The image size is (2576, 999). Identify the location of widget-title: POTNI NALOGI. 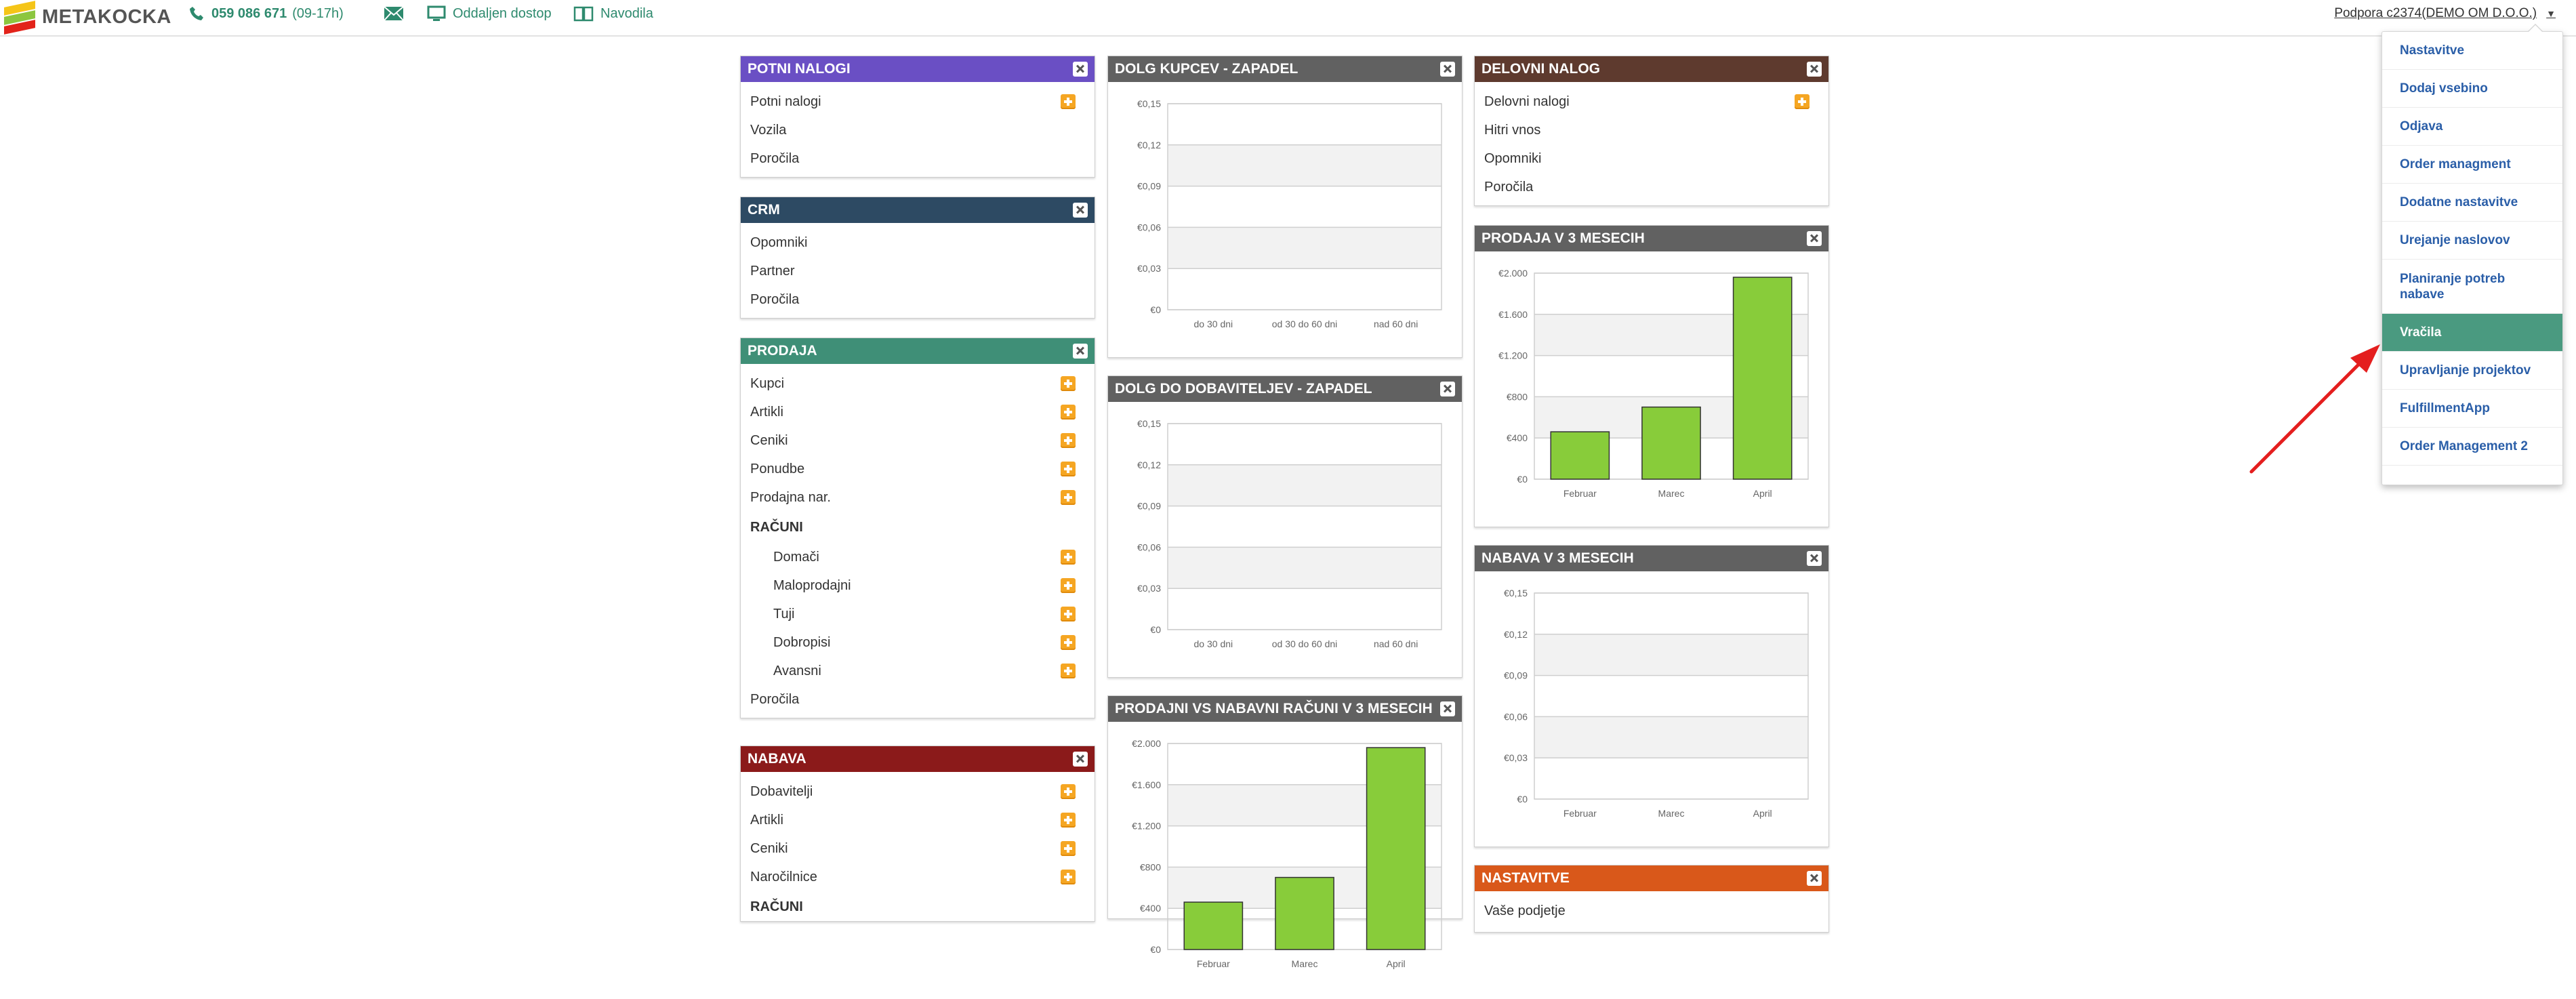
(800, 69).